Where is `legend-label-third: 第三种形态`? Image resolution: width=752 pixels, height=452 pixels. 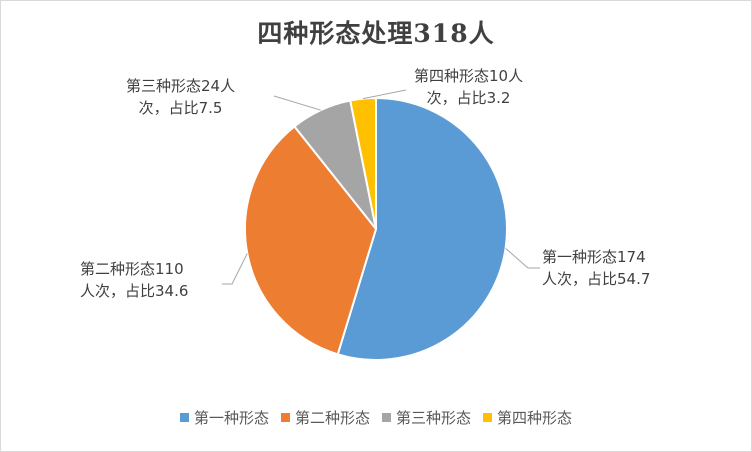 legend-label-third: 第三种形态 is located at coordinates (434, 418).